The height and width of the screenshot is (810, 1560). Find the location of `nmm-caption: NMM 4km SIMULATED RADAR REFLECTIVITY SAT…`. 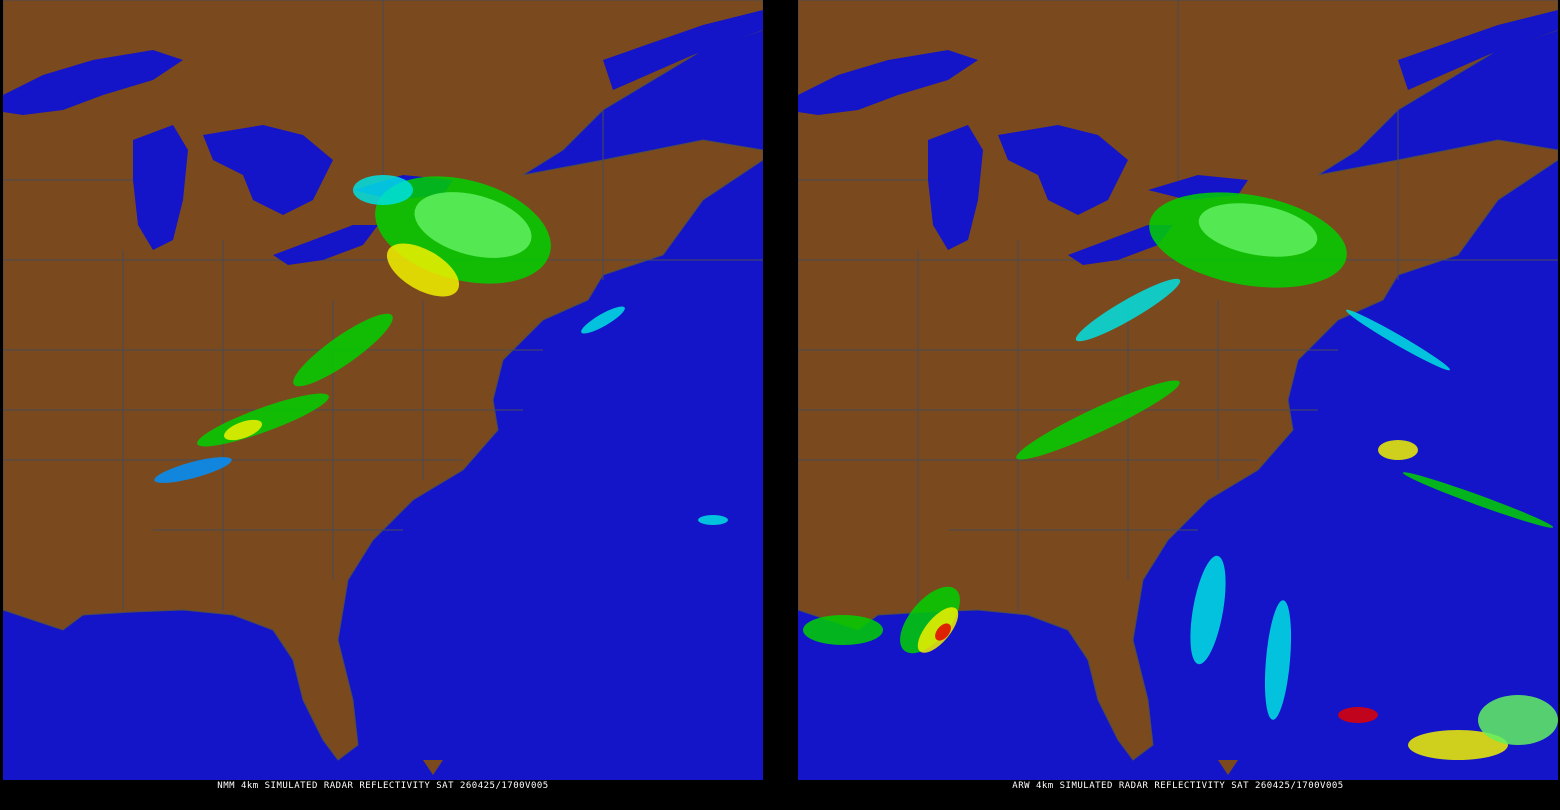

nmm-caption: NMM 4km SIMULATED RADAR REFLECTIVITY SAT… is located at coordinates (383, 786).